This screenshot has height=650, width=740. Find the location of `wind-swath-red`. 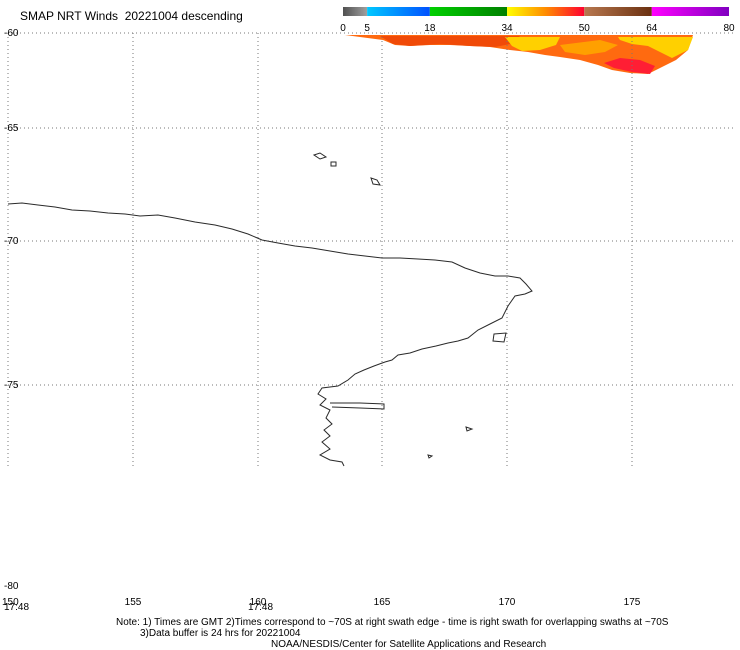

wind-swath-red is located at coordinates (629, 66).